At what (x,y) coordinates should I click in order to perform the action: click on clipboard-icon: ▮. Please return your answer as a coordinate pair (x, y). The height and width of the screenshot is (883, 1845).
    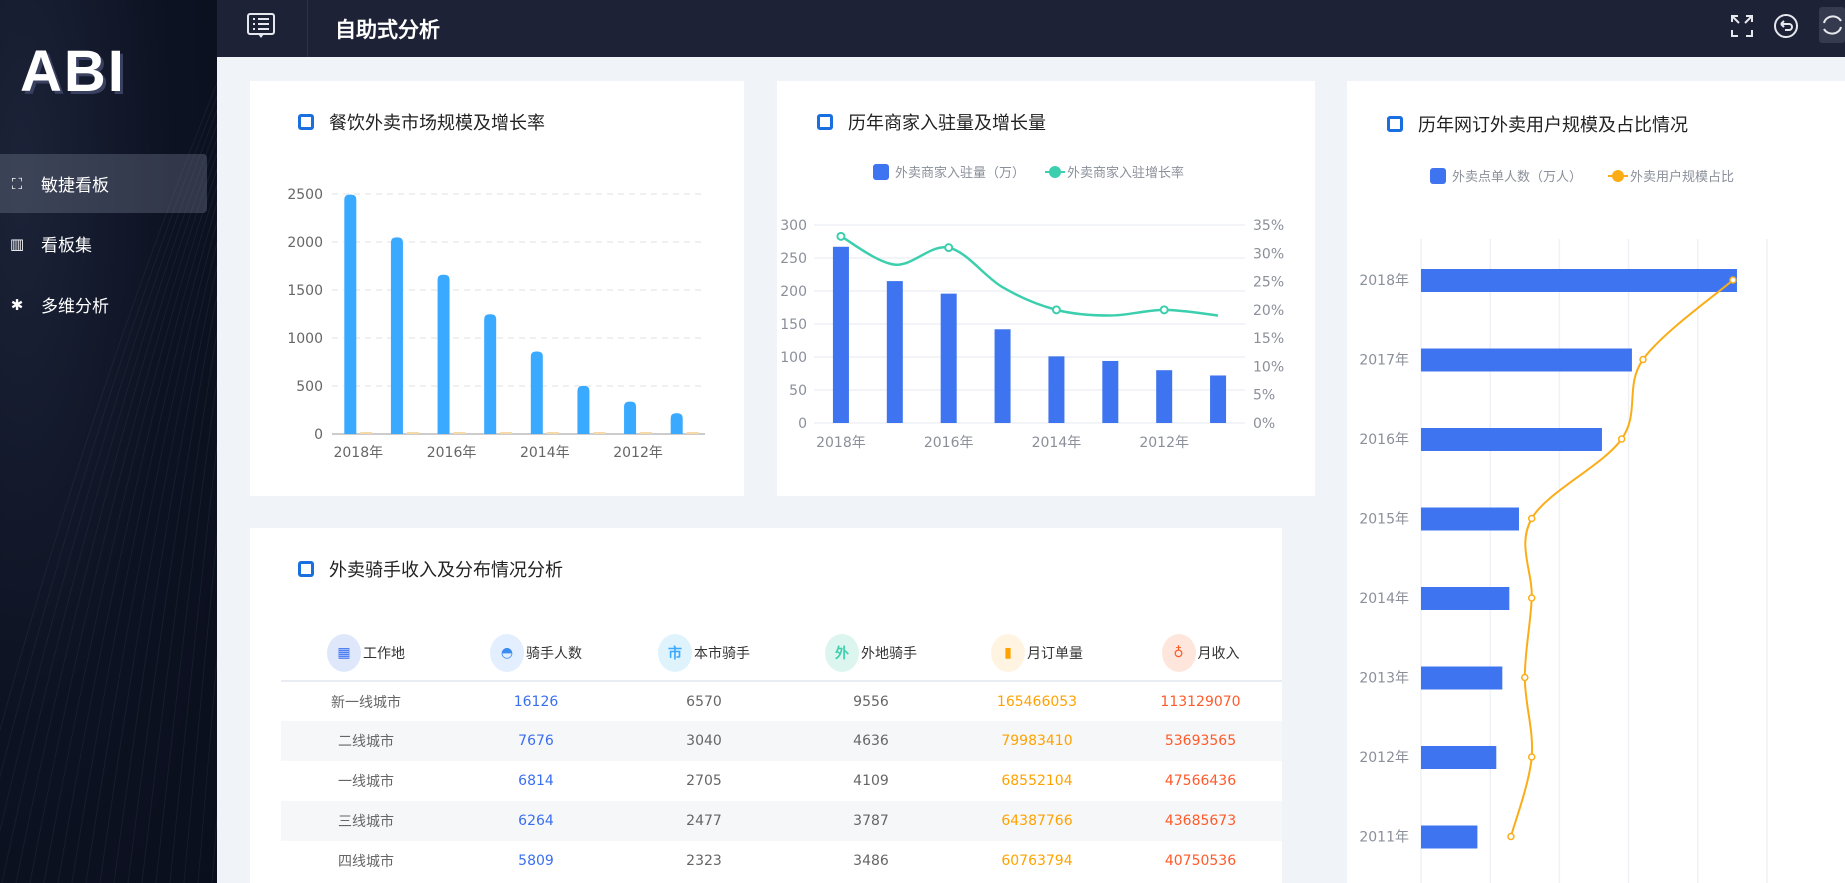
    Looking at the image, I should click on (1008, 653).